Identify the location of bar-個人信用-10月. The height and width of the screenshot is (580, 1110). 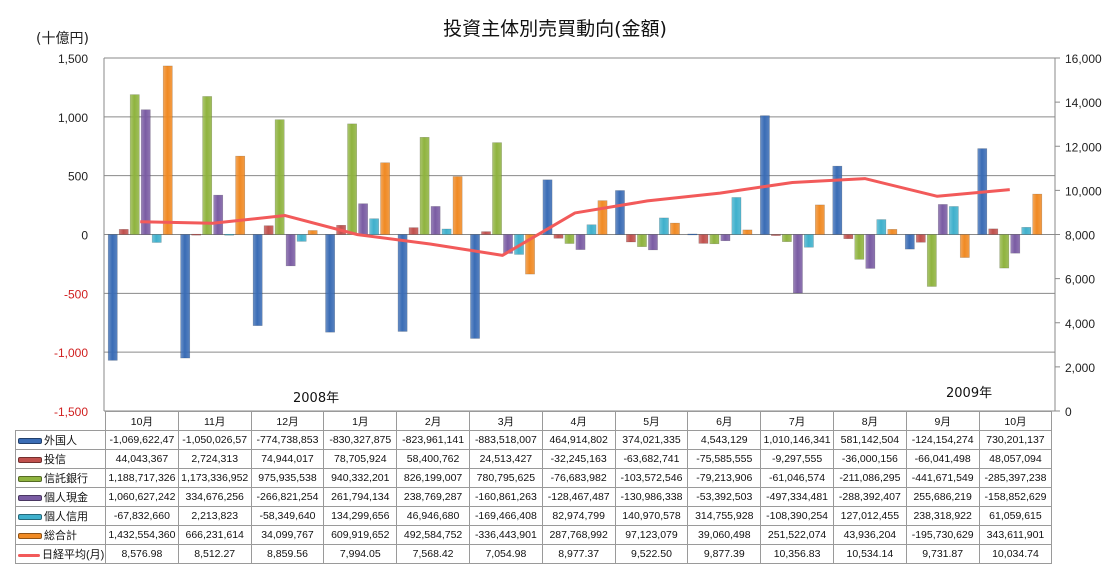
(156, 238).